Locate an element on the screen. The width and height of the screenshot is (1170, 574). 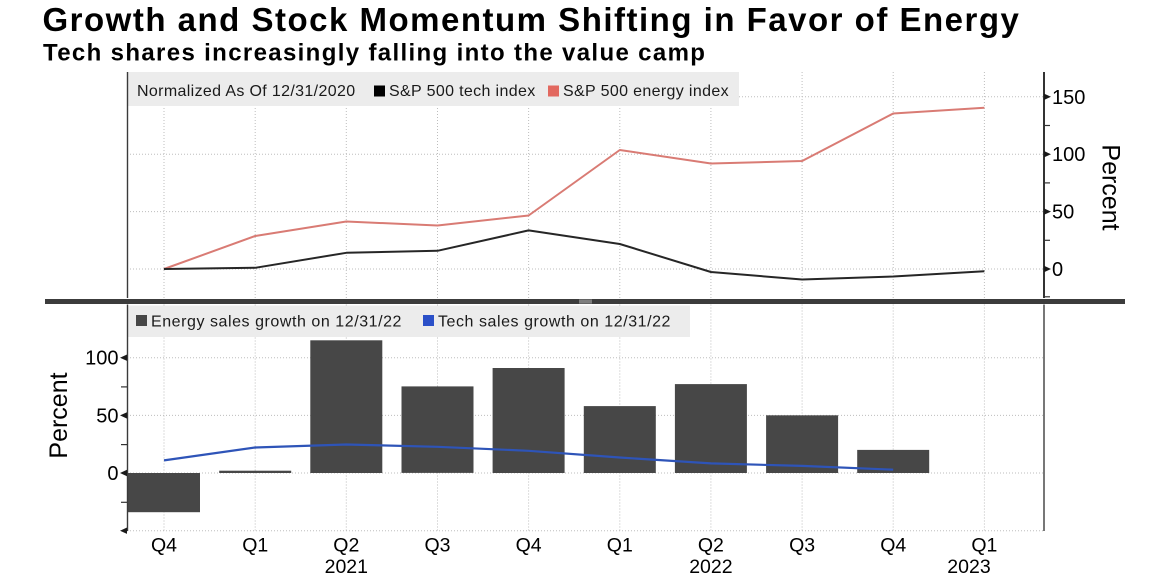
svg-text: 2022 is located at coordinates (710, 565).